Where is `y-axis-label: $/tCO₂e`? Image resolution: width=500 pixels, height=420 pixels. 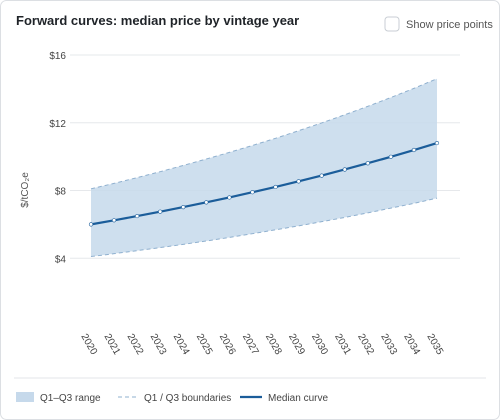
y-axis-label: $/tCO₂e is located at coordinates (25, 190).